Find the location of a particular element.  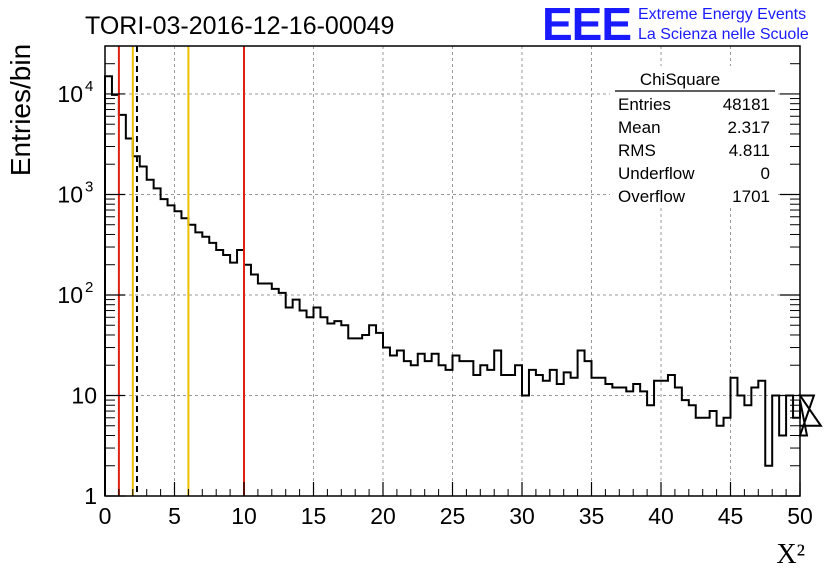

stats-row-value: 2.317 is located at coordinates (748, 127).